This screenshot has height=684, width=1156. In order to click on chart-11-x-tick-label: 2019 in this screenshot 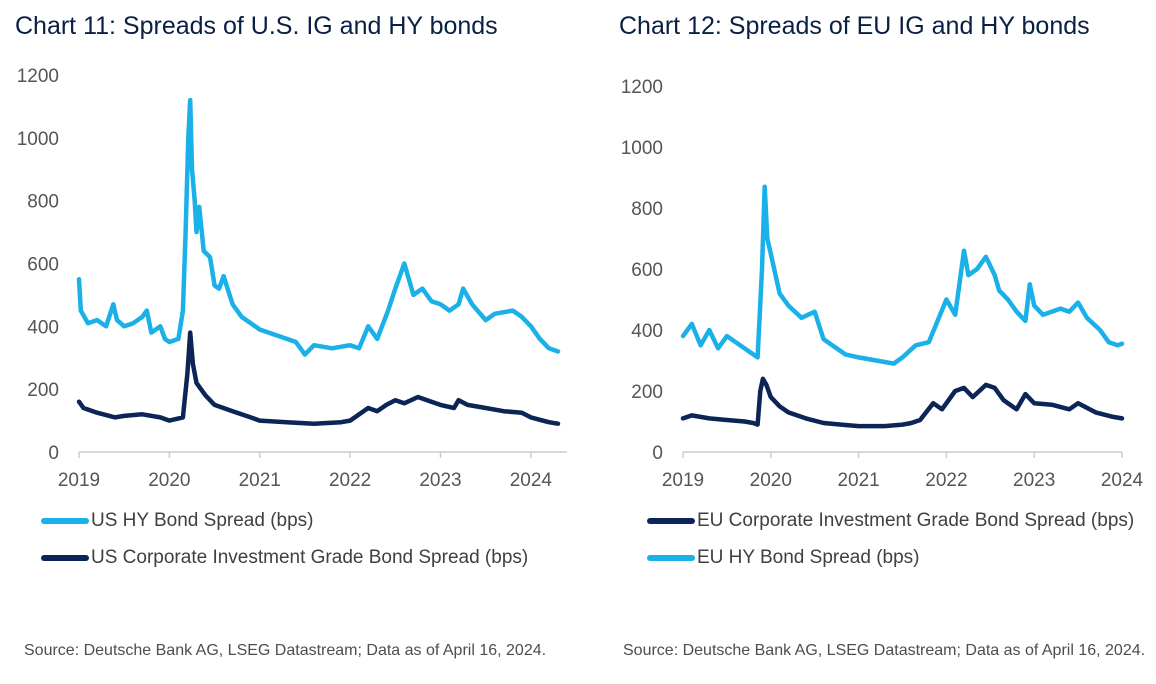, I will do `click(79, 480)`.